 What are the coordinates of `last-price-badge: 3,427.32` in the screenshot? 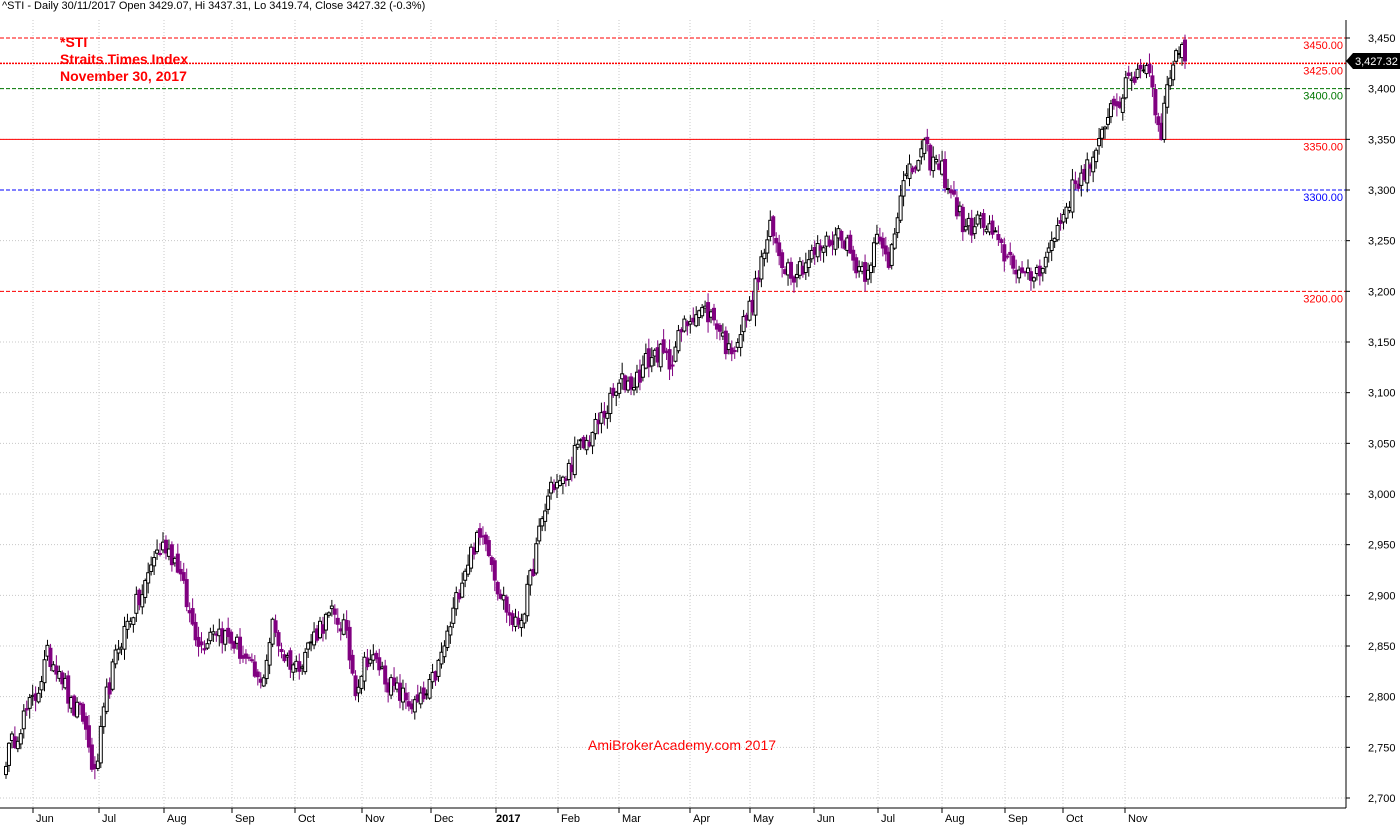 It's located at (1373, 60).